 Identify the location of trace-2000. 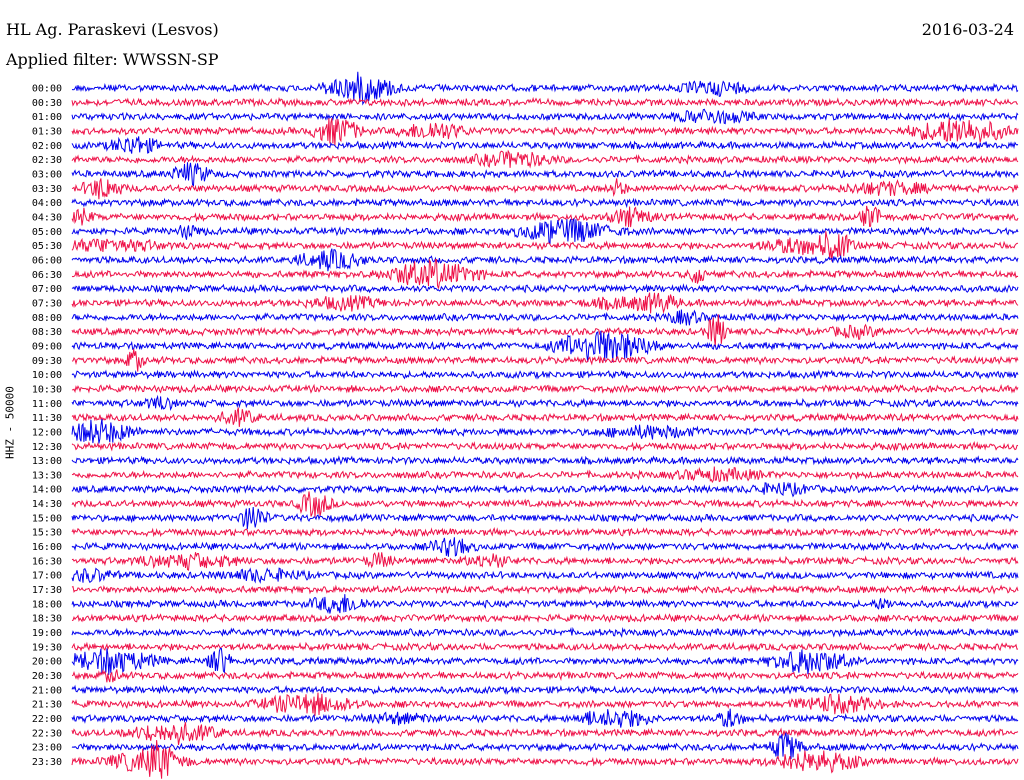
(545, 661).